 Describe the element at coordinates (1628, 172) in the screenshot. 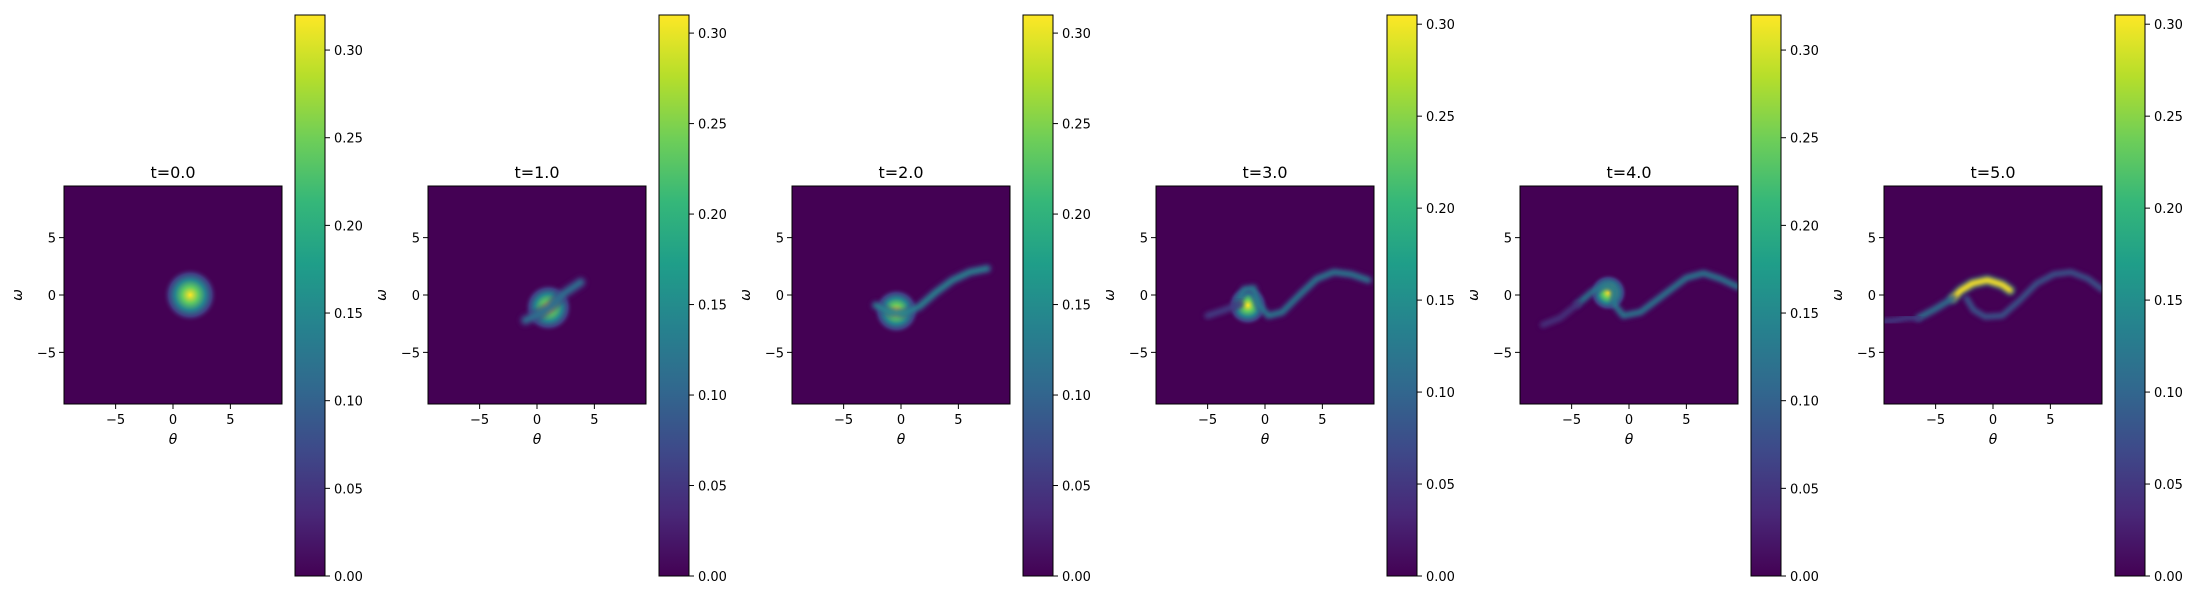

I see `panel-title: t=4.0` at that location.